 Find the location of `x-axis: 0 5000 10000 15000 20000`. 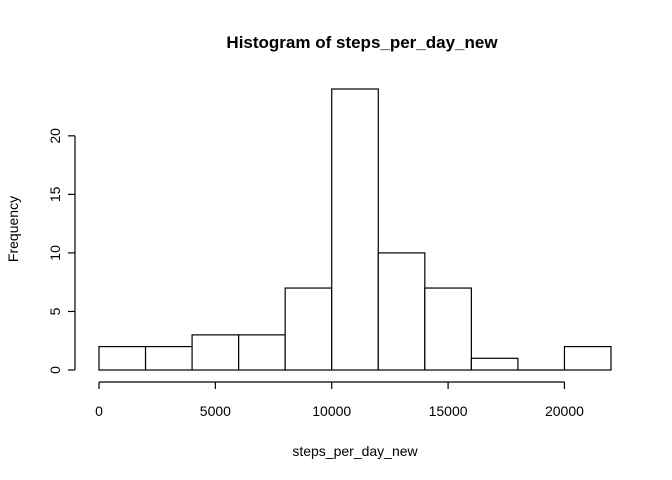

x-axis: 0 5000 10000 15000 20000 is located at coordinates (339, 400).